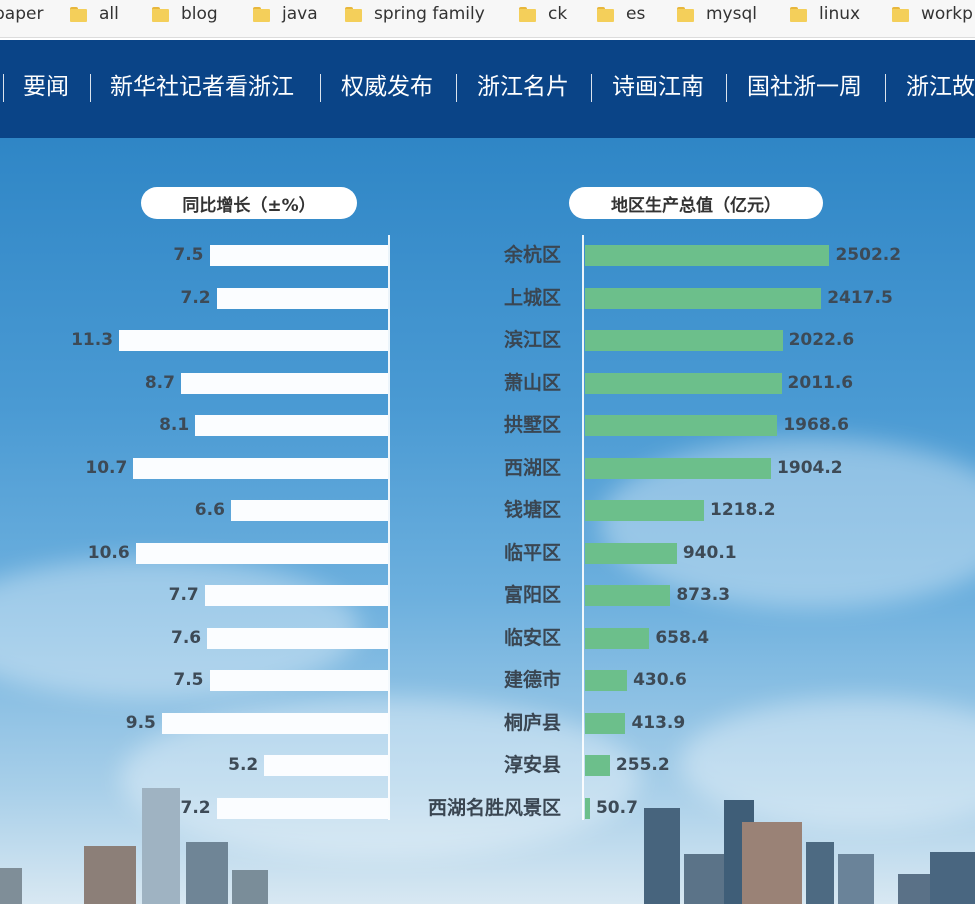  What do you see at coordinates (709, 552) in the screenshot?
I see `gdp-value-label: 940.1` at bounding box center [709, 552].